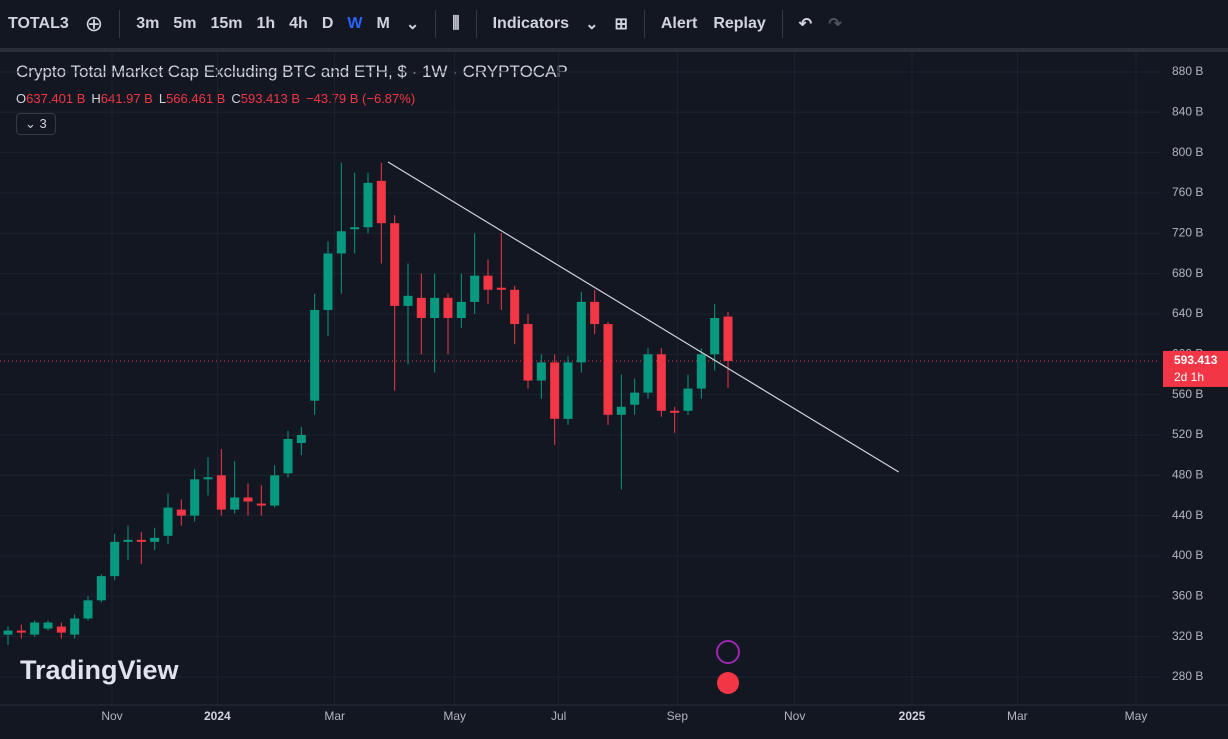  I want to click on y-tick-label: 680 B, so click(1187, 273).